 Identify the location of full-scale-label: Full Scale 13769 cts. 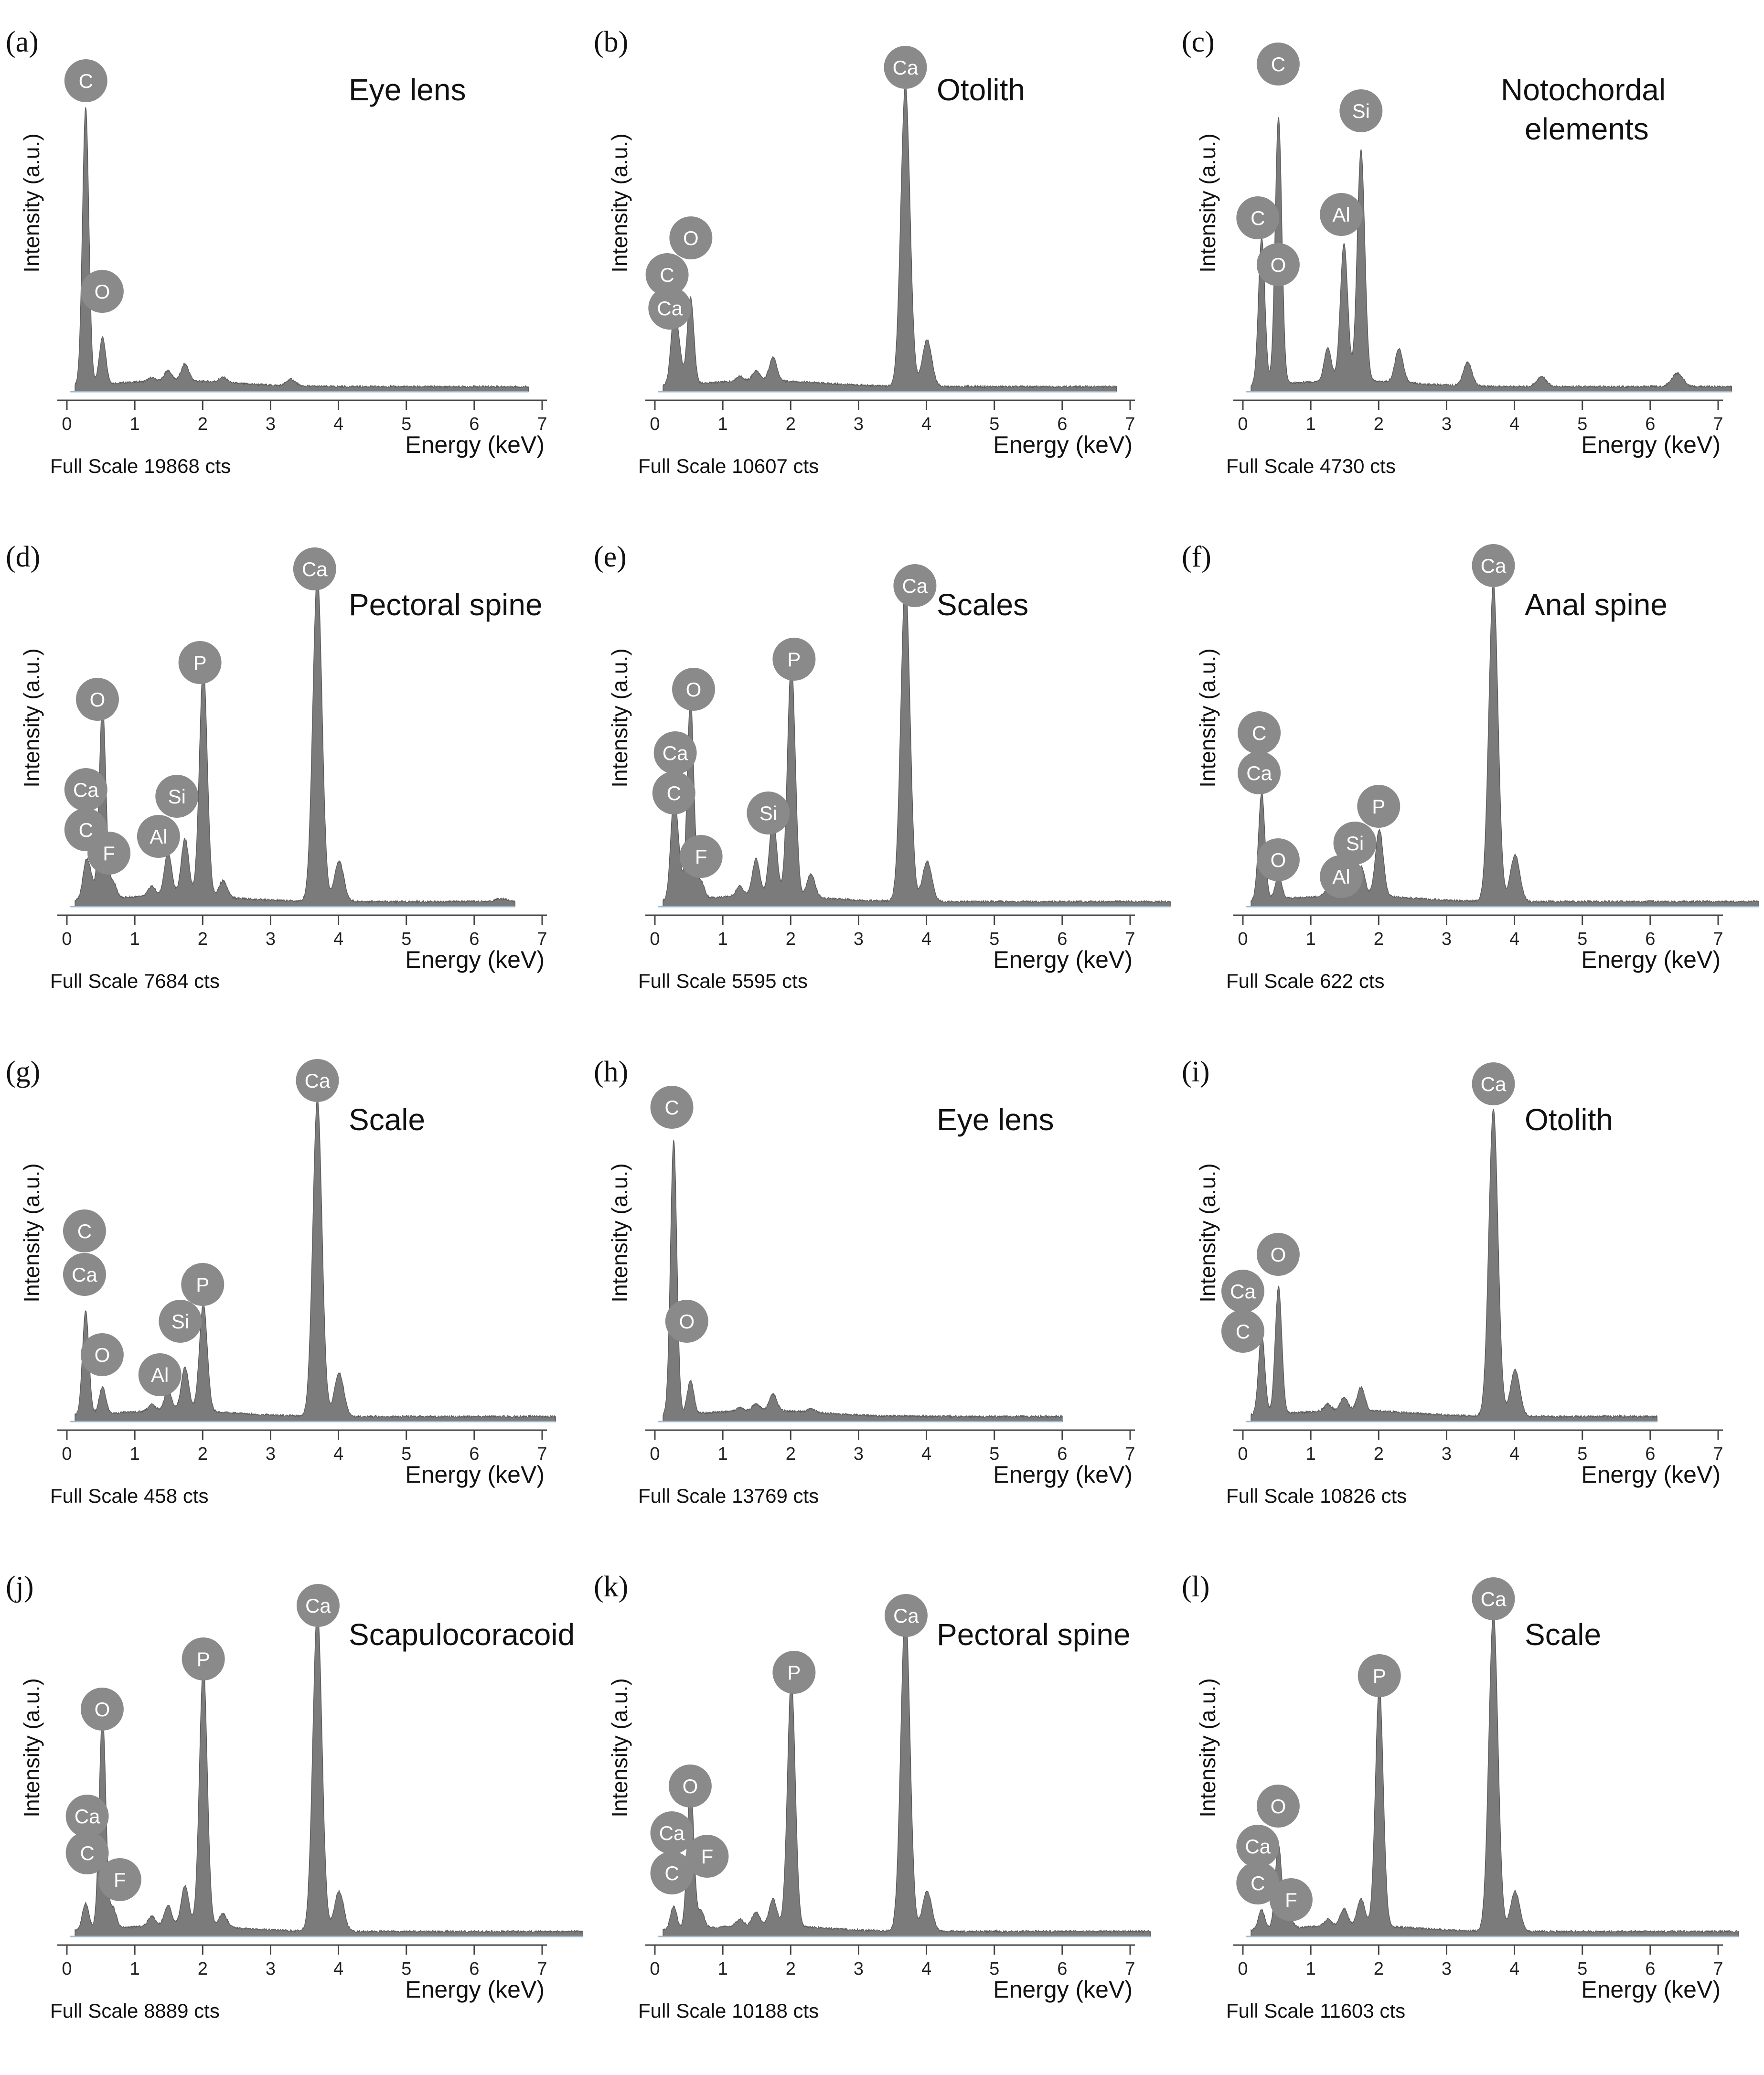
(729, 1496).